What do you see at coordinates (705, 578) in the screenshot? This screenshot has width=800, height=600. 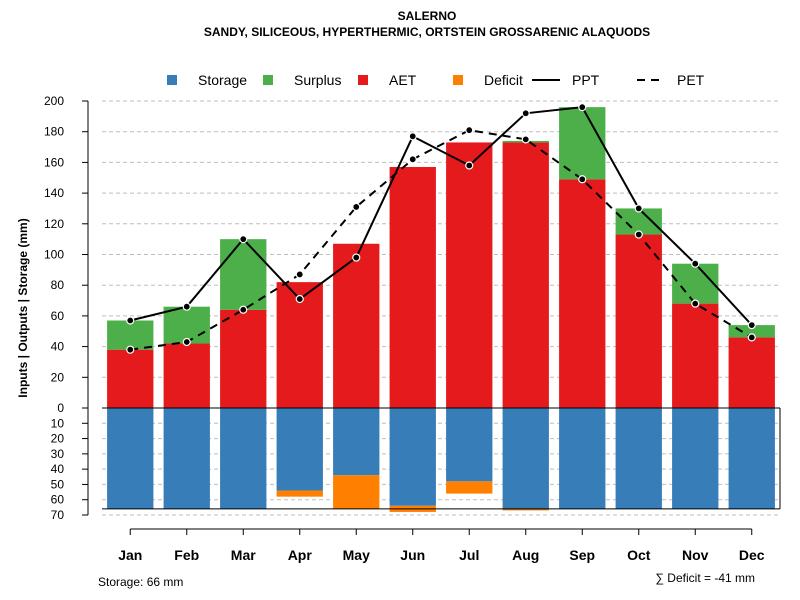 I see `deficit-note: ∑ Deficit = -41 mm` at bounding box center [705, 578].